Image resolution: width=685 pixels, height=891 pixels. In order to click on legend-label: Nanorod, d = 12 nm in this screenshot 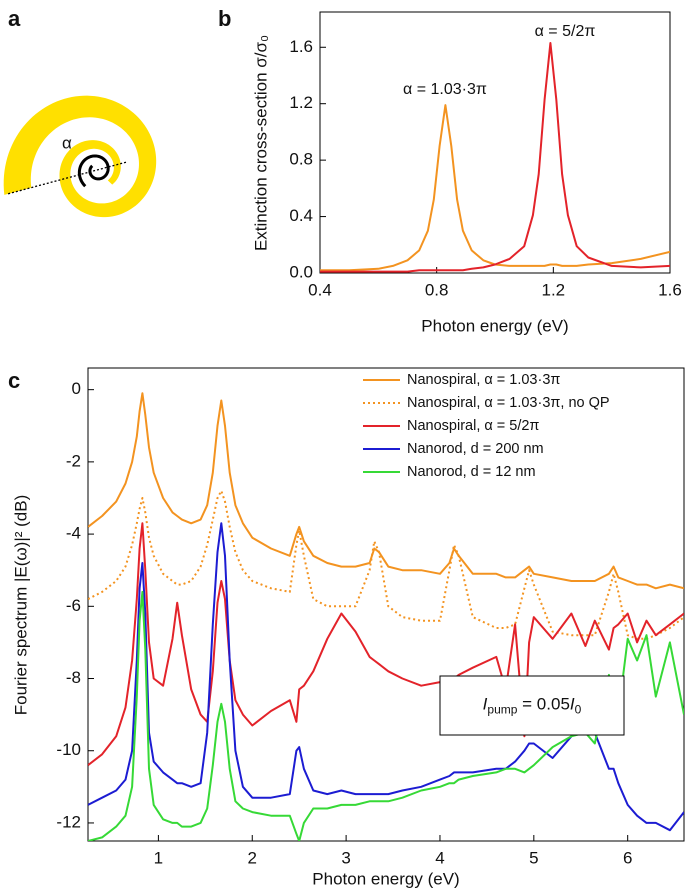, I will do `click(471, 472)`.